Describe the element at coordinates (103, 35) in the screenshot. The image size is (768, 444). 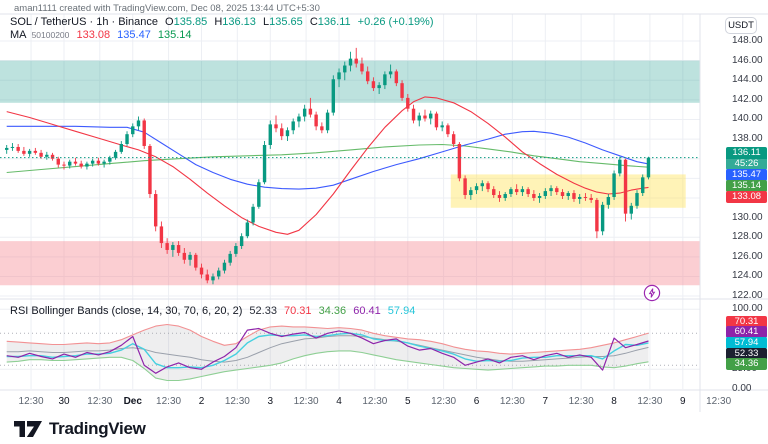
I see `ma-legend: MA 50100200 133.08 135.47 135.14` at that location.